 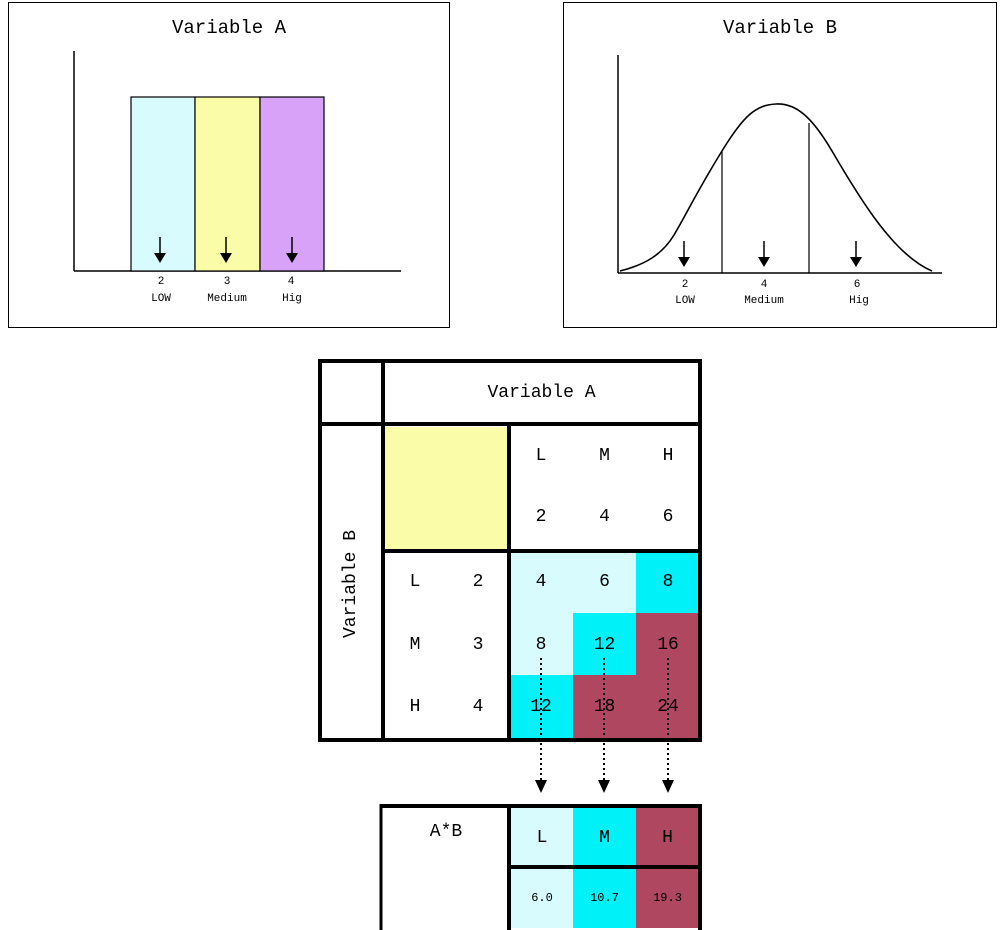 What do you see at coordinates (478, 582) in the screenshot?
I see `matrix-row-value: 2` at bounding box center [478, 582].